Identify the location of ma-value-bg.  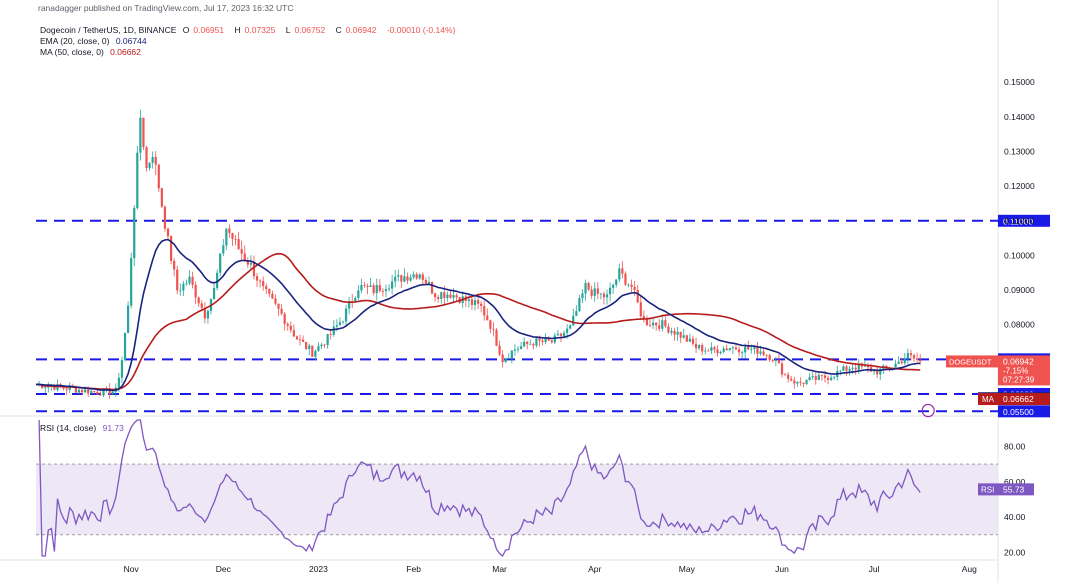
(1024, 399).